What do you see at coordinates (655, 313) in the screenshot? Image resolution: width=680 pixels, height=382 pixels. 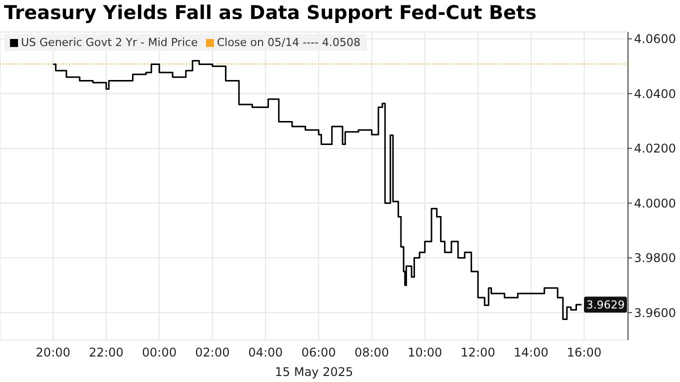 I see `y-tick-label: 3.9600` at bounding box center [655, 313].